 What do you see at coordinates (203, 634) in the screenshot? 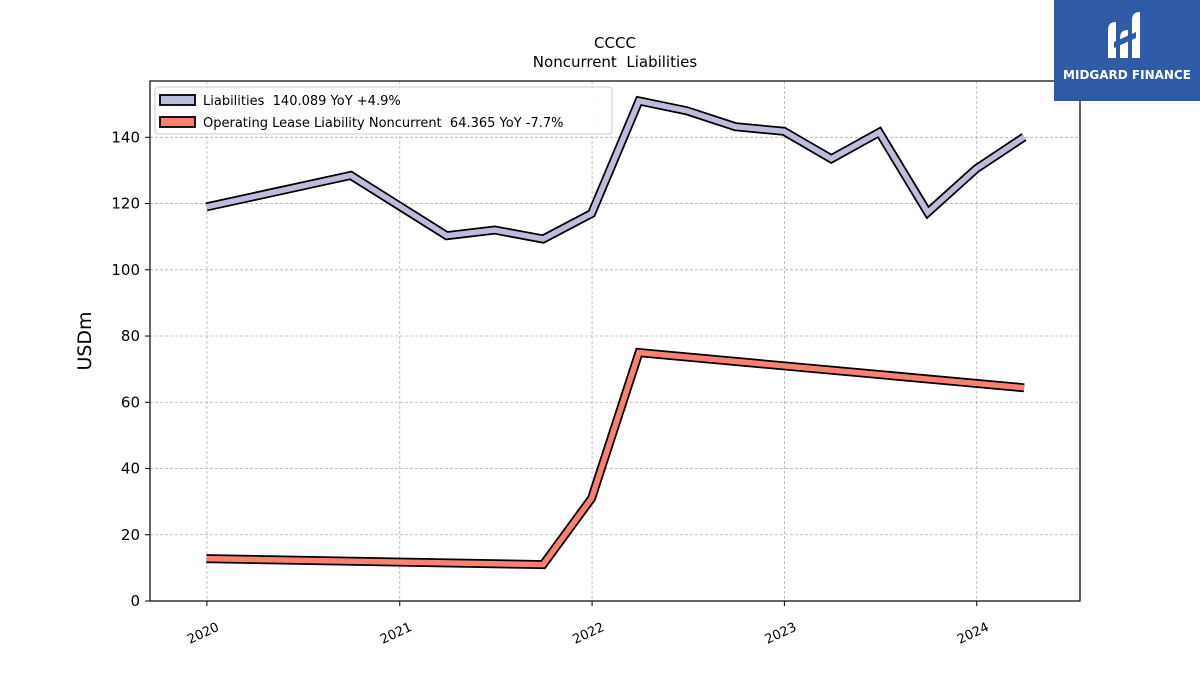
I see `x-tick-label: 2020` at bounding box center [203, 634].